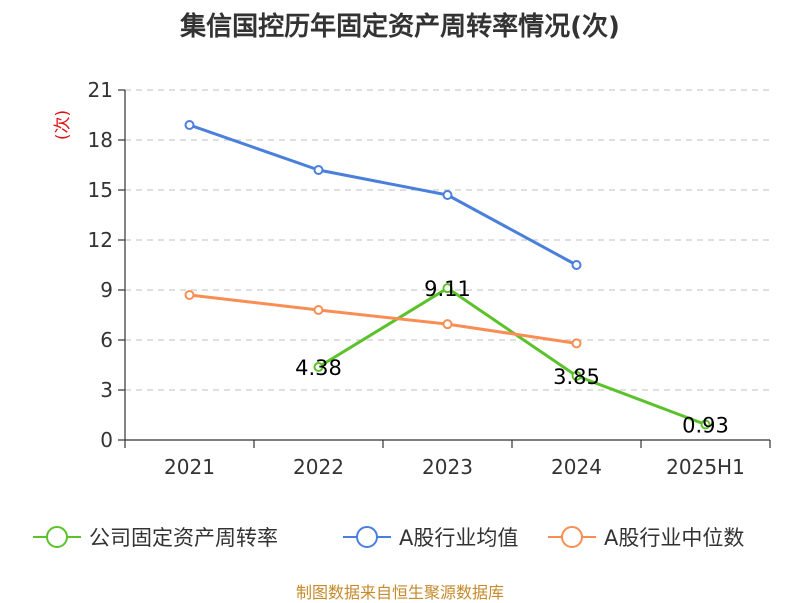 The image size is (800, 603). Describe the element at coordinates (189, 467) in the screenshot. I see `x-tick-label: 2021` at that location.